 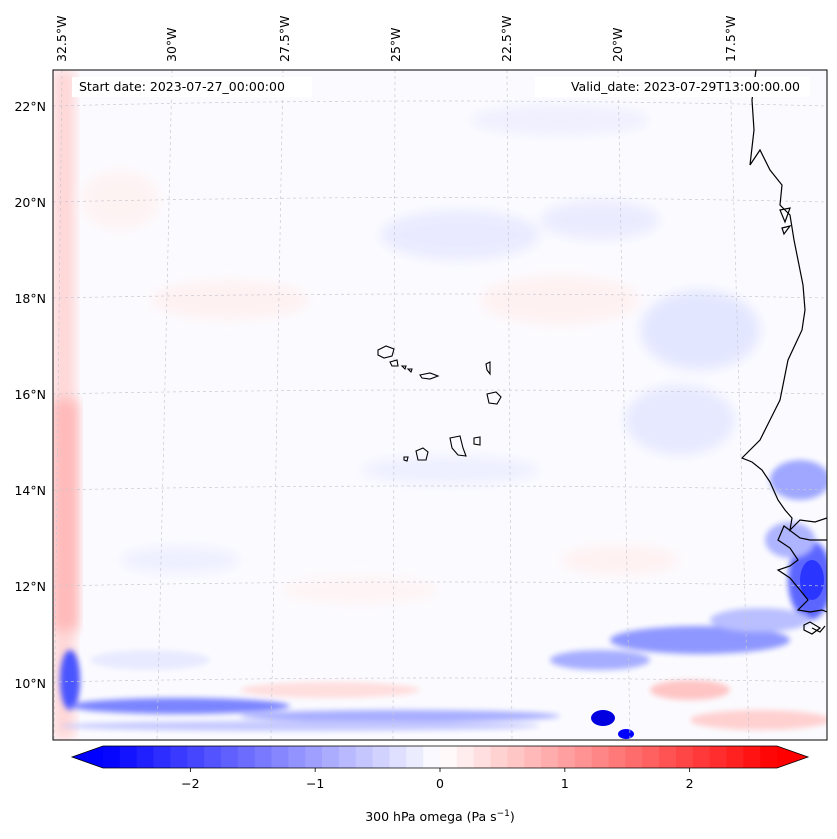 What do you see at coordinates (792, 757) in the screenshot?
I see `colorbar-extend-high` at bounding box center [792, 757].